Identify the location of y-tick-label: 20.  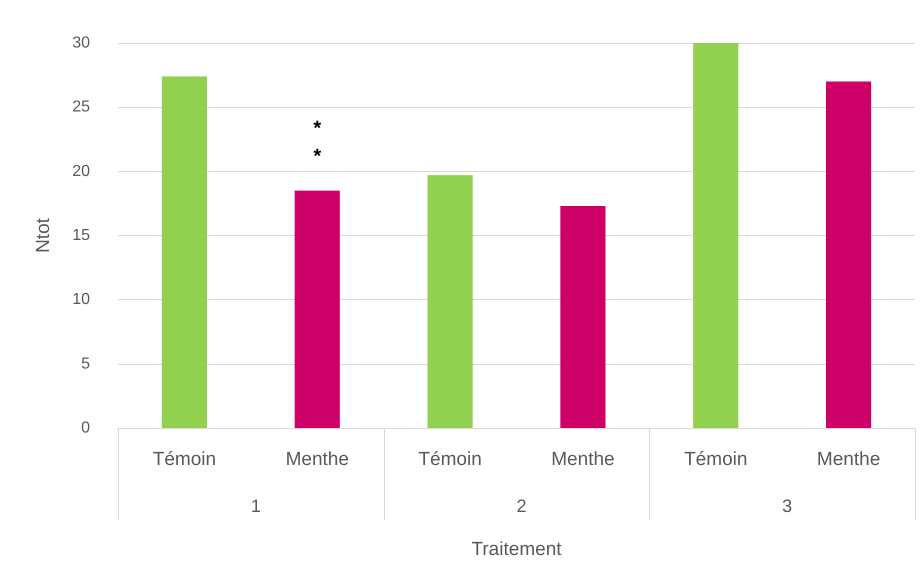
(81, 171).